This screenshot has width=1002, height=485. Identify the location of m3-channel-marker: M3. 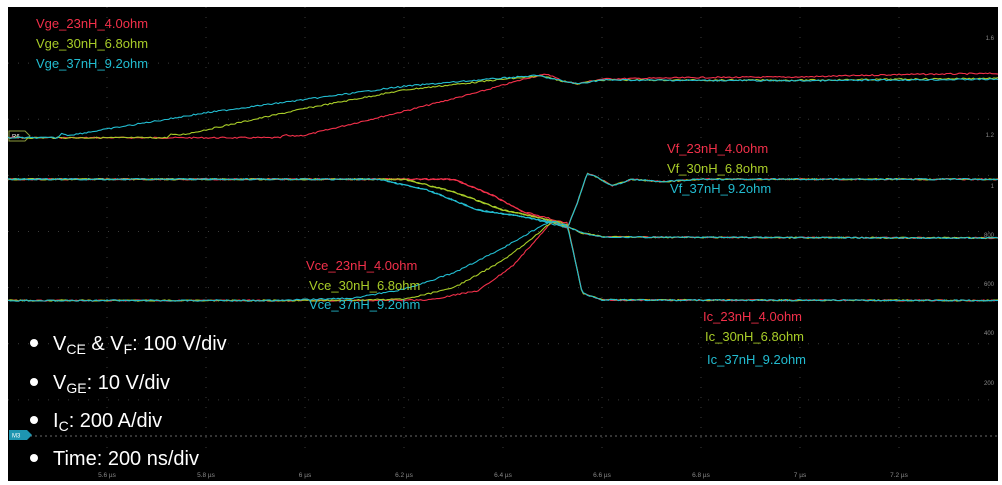
(20, 435).